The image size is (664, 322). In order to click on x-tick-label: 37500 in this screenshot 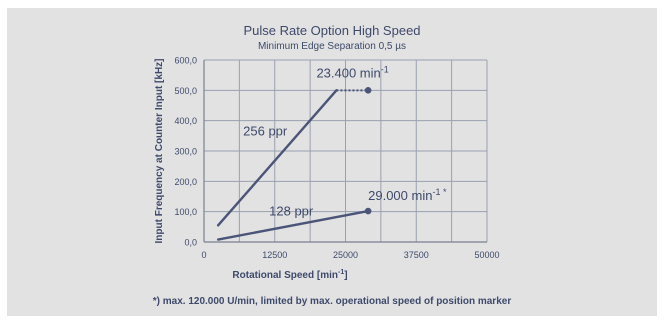, I will do `click(416, 255)`.